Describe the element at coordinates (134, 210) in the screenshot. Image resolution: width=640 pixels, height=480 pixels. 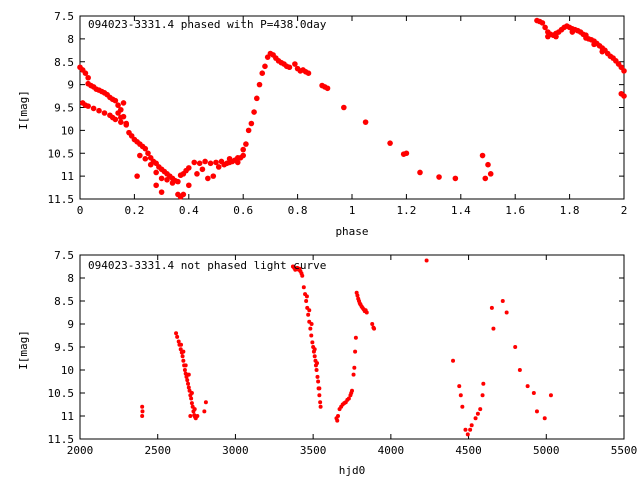
I see `x-tick-label: 0.2` at that location.